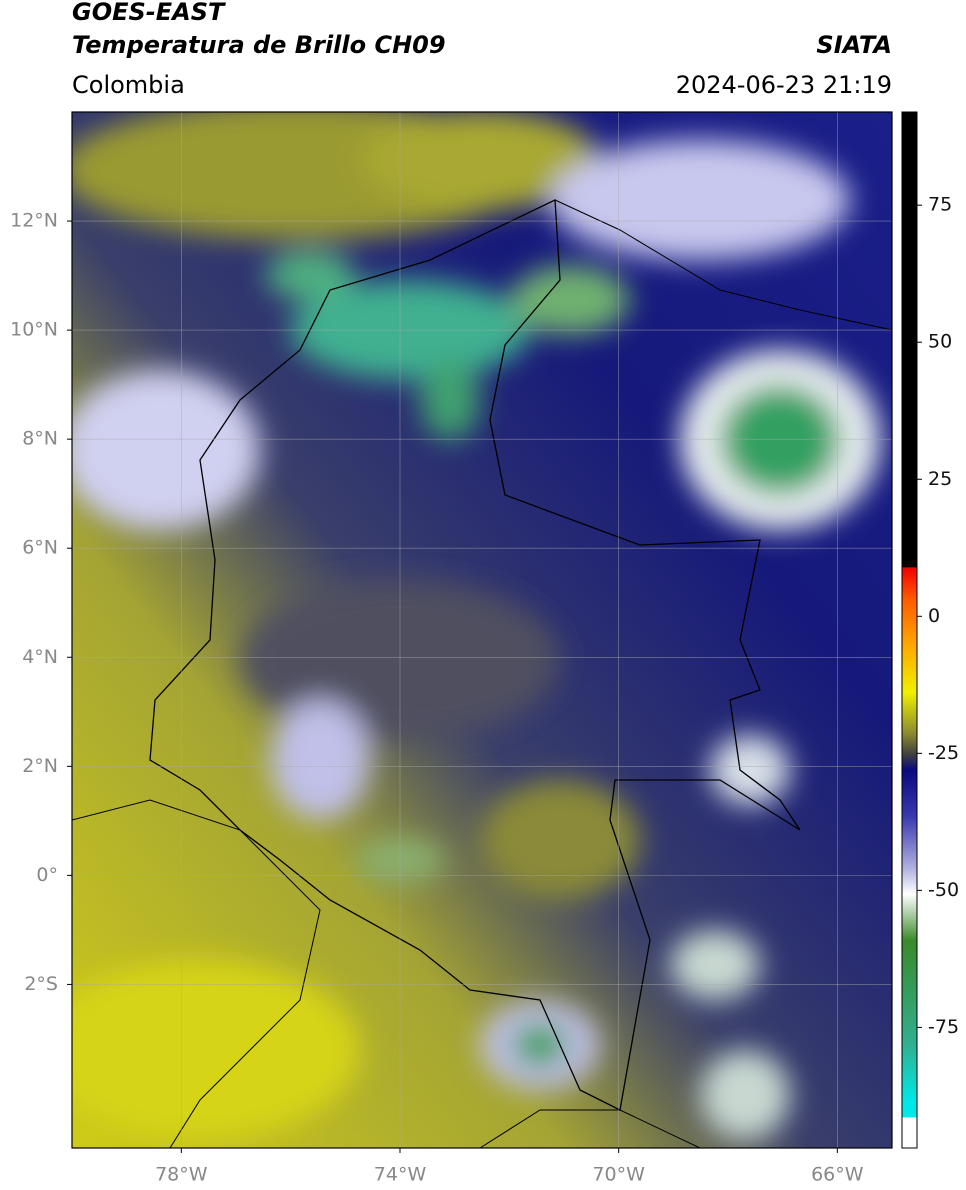 Image resolution: width=966 pixels, height=1190 pixels. Describe the element at coordinates (943, 890) in the screenshot. I see `colorbar-tick-label: -50` at that location.